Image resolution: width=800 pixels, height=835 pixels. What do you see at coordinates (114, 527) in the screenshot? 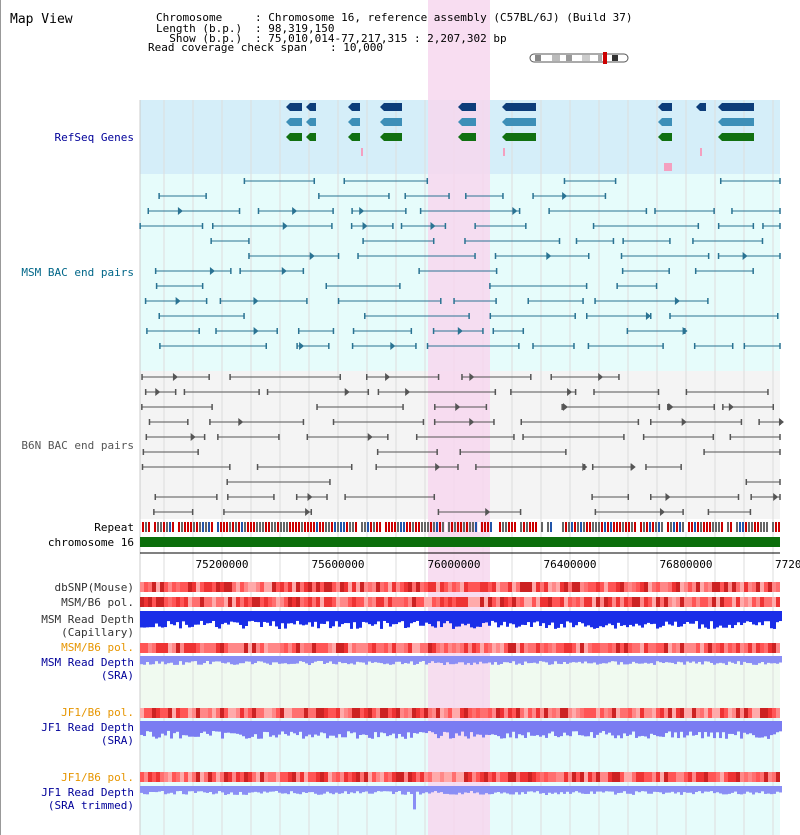
I see `repeat-label: Repeat` at bounding box center [114, 527].